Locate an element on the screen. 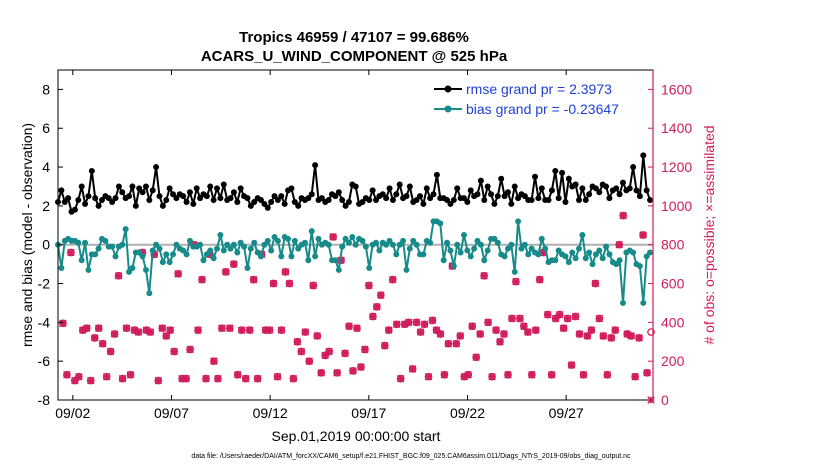 This screenshot has width=830, height=470. y-right-tick-label: 400 is located at coordinates (673, 322).